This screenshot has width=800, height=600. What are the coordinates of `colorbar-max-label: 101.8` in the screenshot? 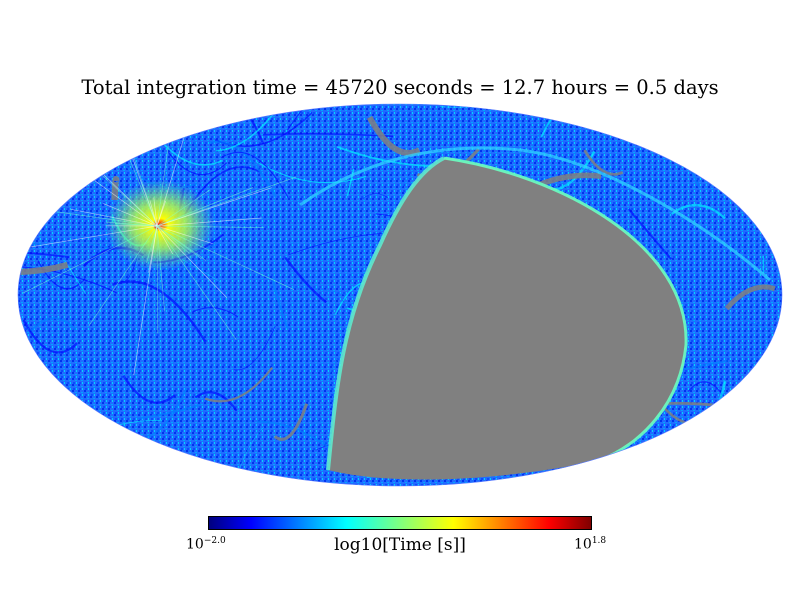 It's located at (590, 544).